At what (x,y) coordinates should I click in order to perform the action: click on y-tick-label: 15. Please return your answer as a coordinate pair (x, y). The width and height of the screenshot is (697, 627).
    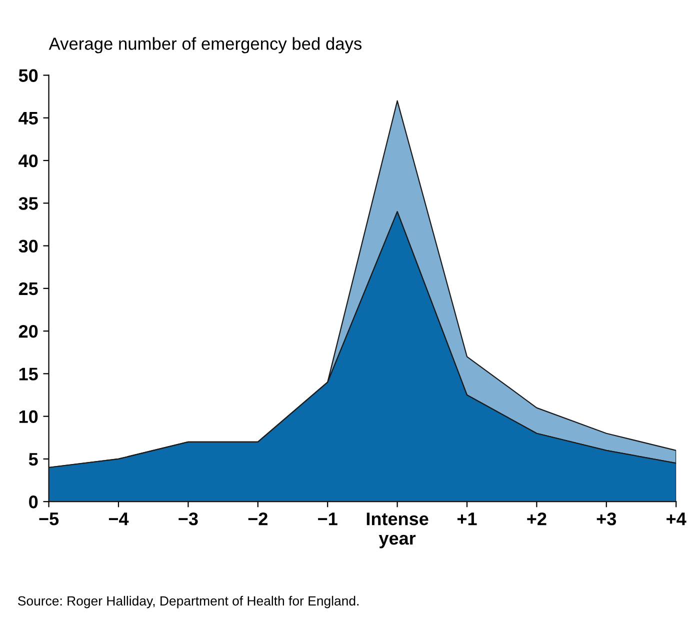
    Looking at the image, I should click on (28, 374).